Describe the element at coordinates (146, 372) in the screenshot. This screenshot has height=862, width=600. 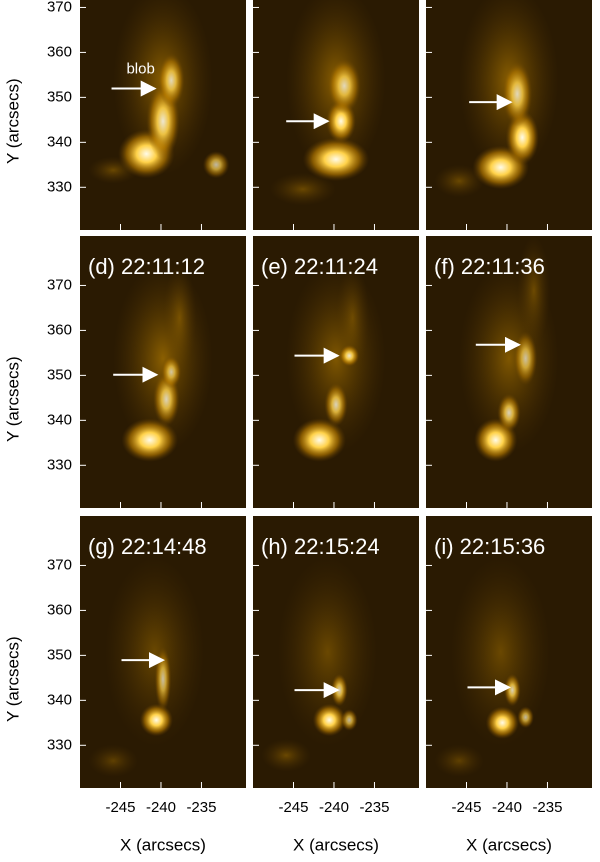
I see `image-panel: (d) 22:11:12 330 340 350 360 370` at that location.